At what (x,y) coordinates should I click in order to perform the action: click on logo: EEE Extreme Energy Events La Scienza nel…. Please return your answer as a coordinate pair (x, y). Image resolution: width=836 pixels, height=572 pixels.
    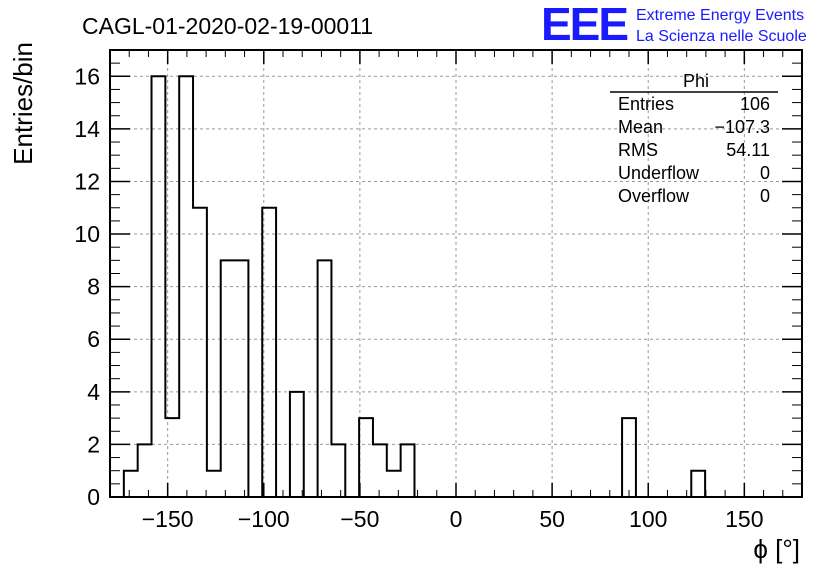
    Looking at the image, I should click on (674, 25).